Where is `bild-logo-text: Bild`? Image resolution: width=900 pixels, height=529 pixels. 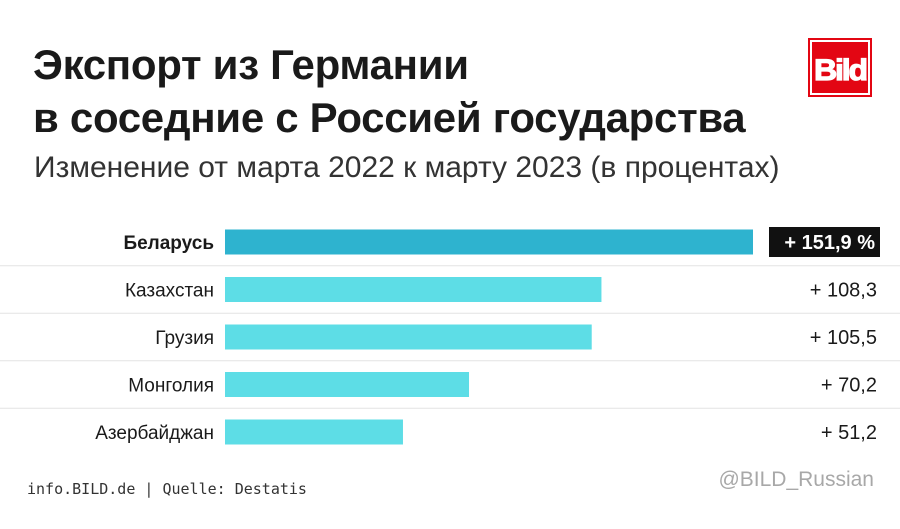
bild-logo-text: Bild is located at coordinates (840, 70).